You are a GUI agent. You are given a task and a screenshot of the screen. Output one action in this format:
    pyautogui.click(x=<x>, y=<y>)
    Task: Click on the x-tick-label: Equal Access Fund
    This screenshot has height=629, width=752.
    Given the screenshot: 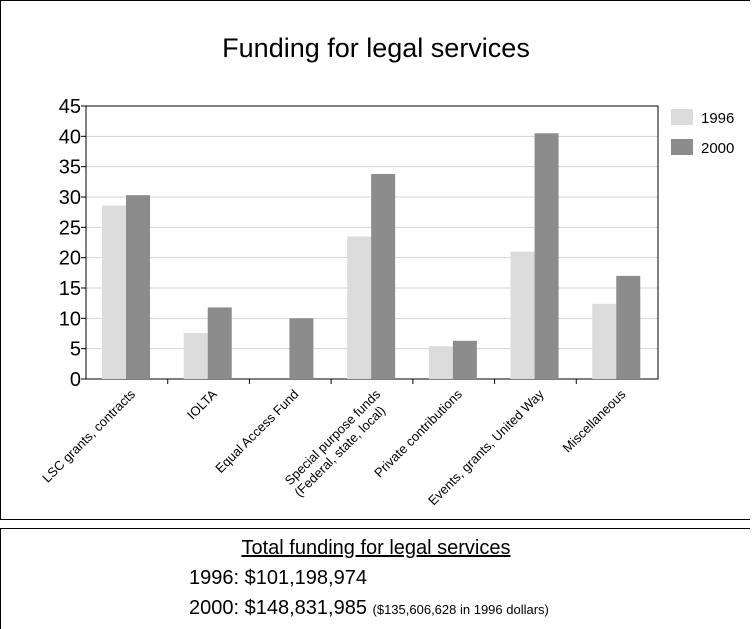 What is the action you would take?
    pyautogui.click(x=256, y=431)
    